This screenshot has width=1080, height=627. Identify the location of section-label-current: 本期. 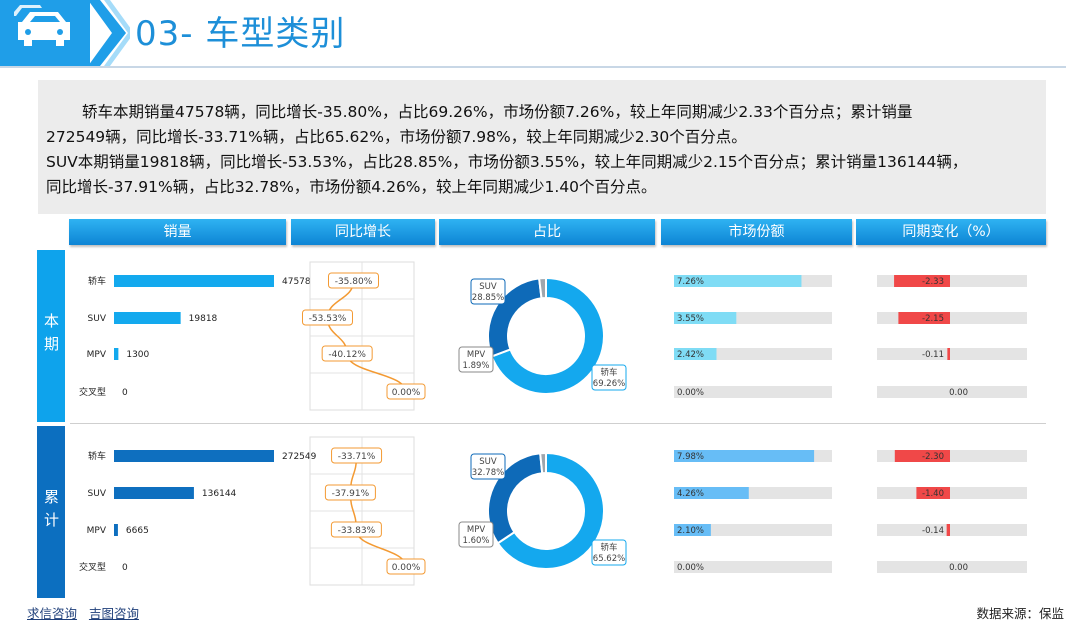
(51, 336).